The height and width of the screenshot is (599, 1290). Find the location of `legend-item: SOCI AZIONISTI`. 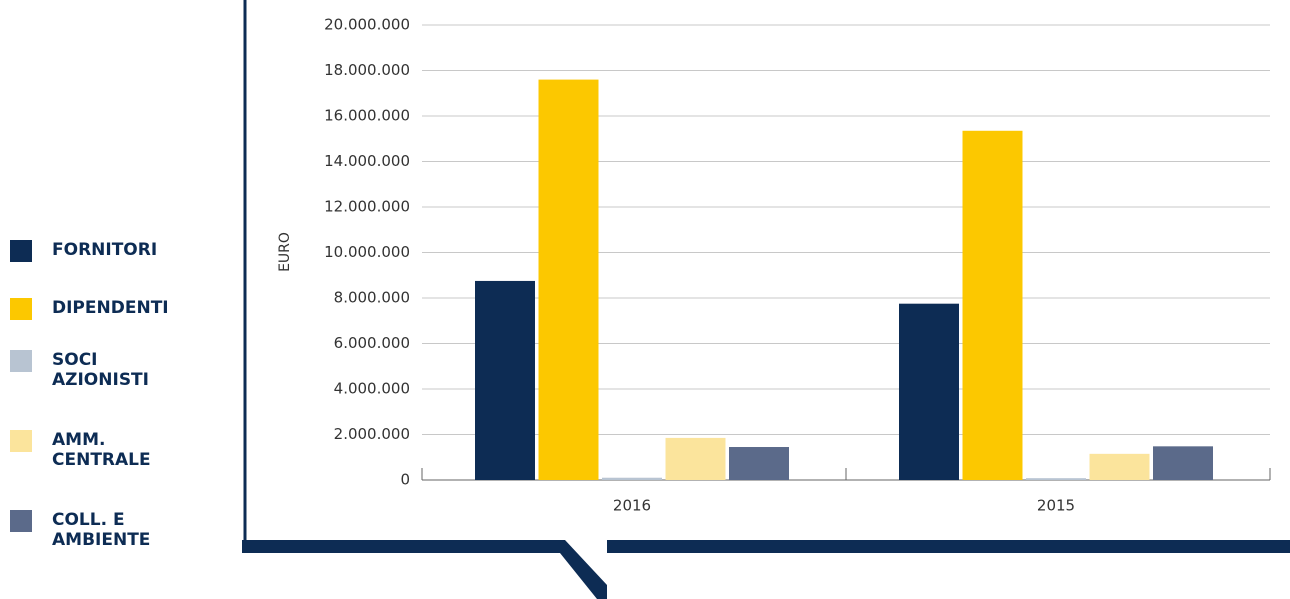

legend-item: SOCI AZIONISTI is located at coordinates (101, 370).